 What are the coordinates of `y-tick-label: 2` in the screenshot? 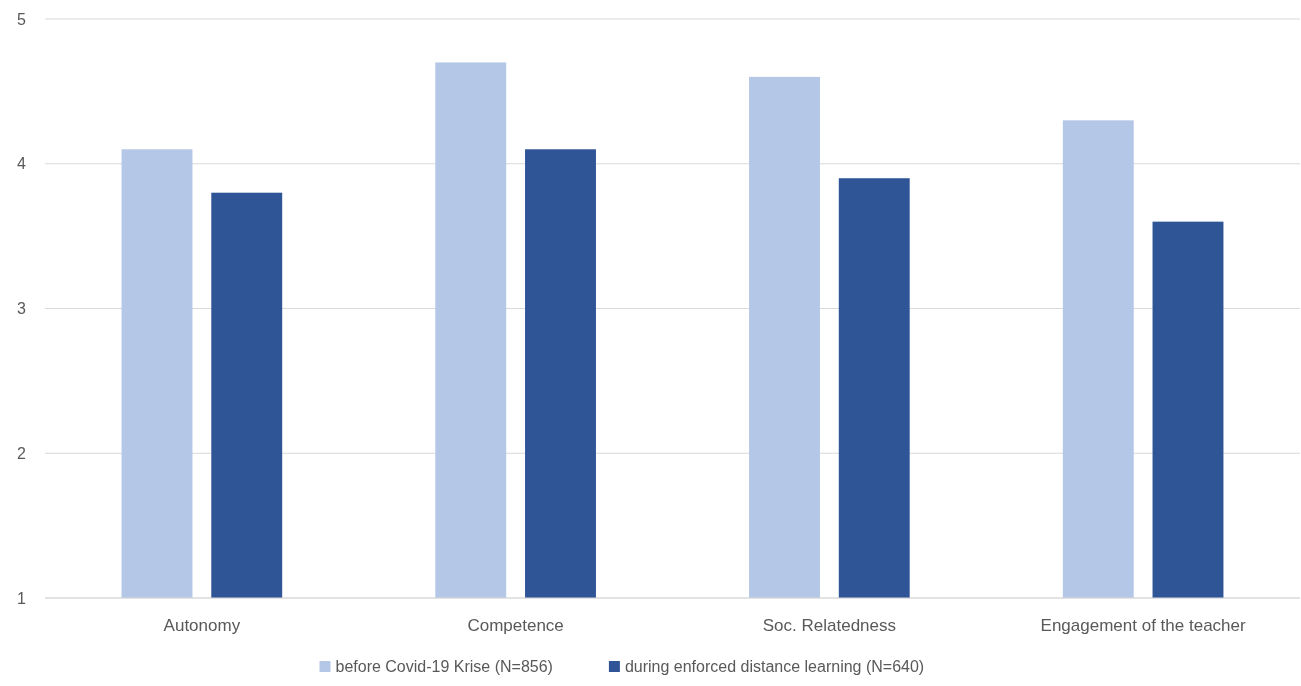 It's located at (22, 453).